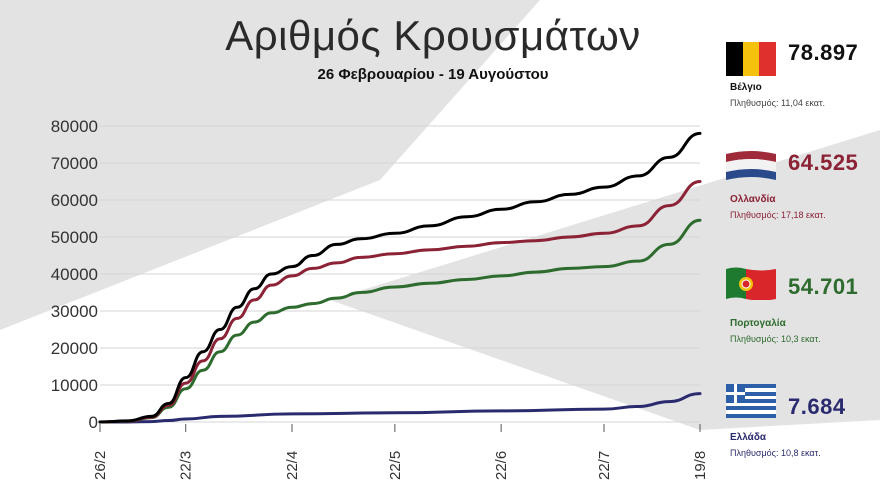 The image size is (880, 501). Describe the element at coordinates (775, 339) in the screenshot. I see `legend-population: Πληθυσμός: 10,3 εκατ.` at that location.